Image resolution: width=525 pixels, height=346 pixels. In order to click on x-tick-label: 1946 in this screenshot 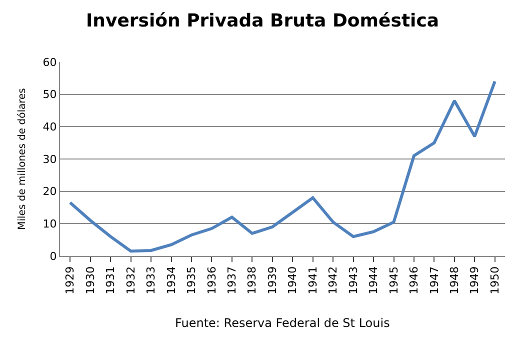, I will do `click(414, 280)`.